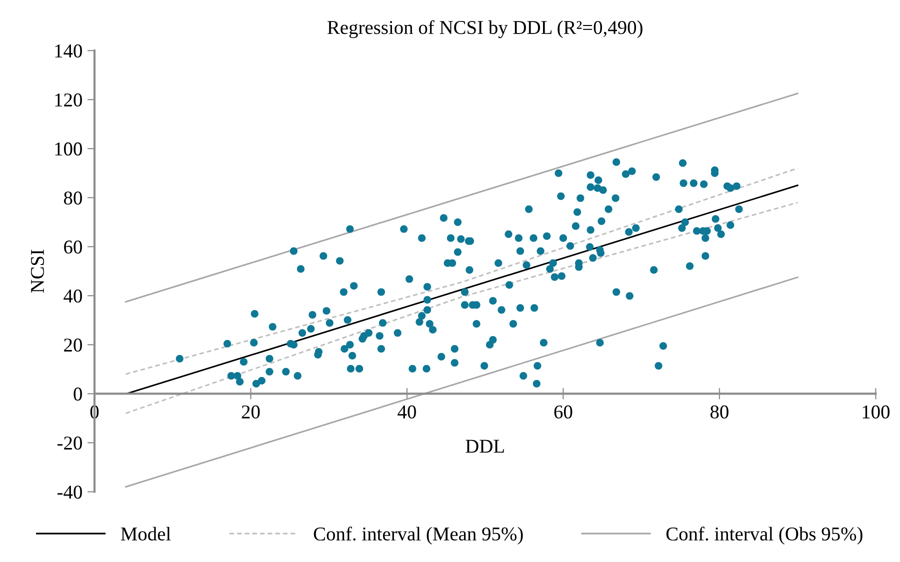  What do you see at coordinates (485, 446) in the screenshot?
I see `x-axis-title: DDL` at bounding box center [485, 446].